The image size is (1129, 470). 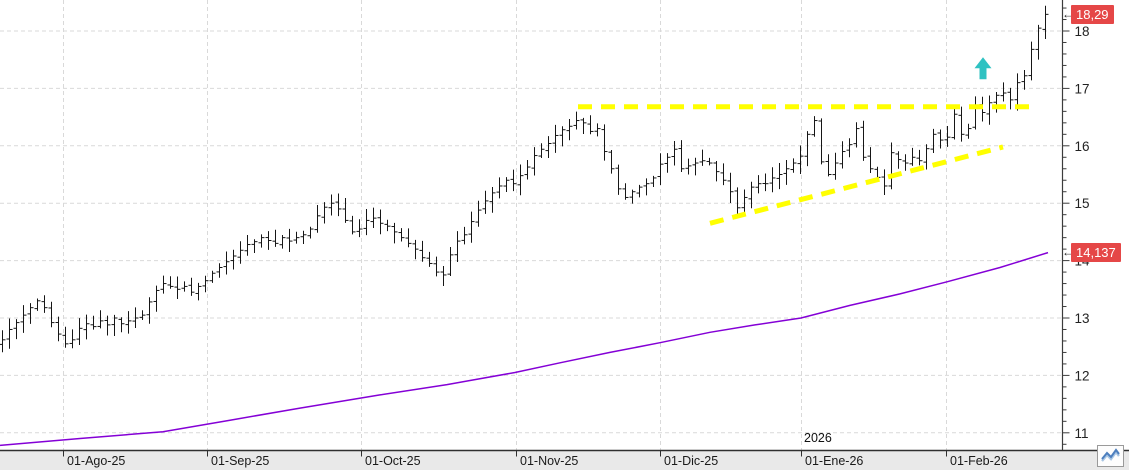 What do you see at coordinates (1096, 252) in the screenshot?
I see `moving-average-value: 14,137` at bounding box center [1096, 252].